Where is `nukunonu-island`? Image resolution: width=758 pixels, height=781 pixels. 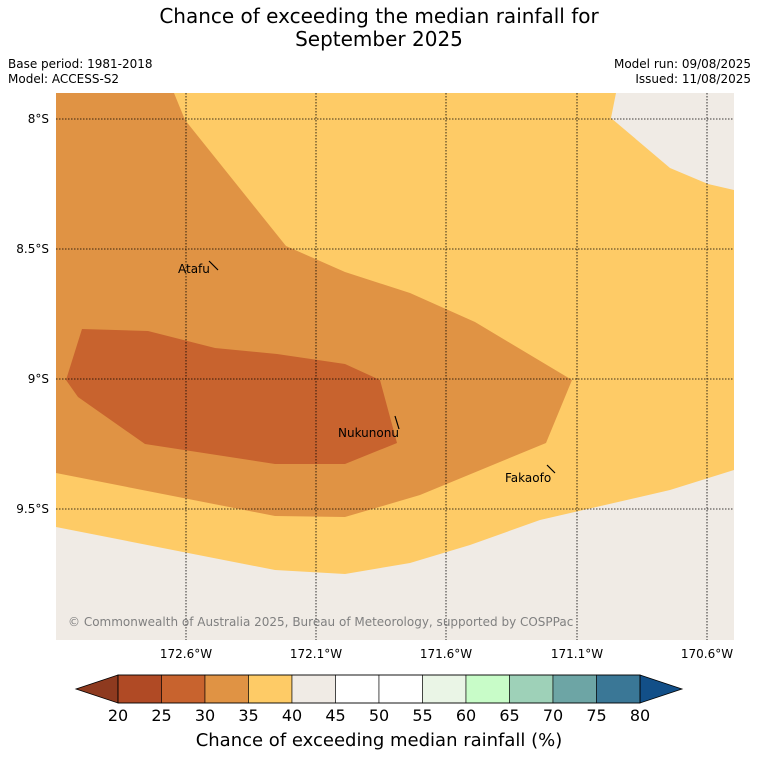
nukunonu-island is located at coordinates (397, 422).